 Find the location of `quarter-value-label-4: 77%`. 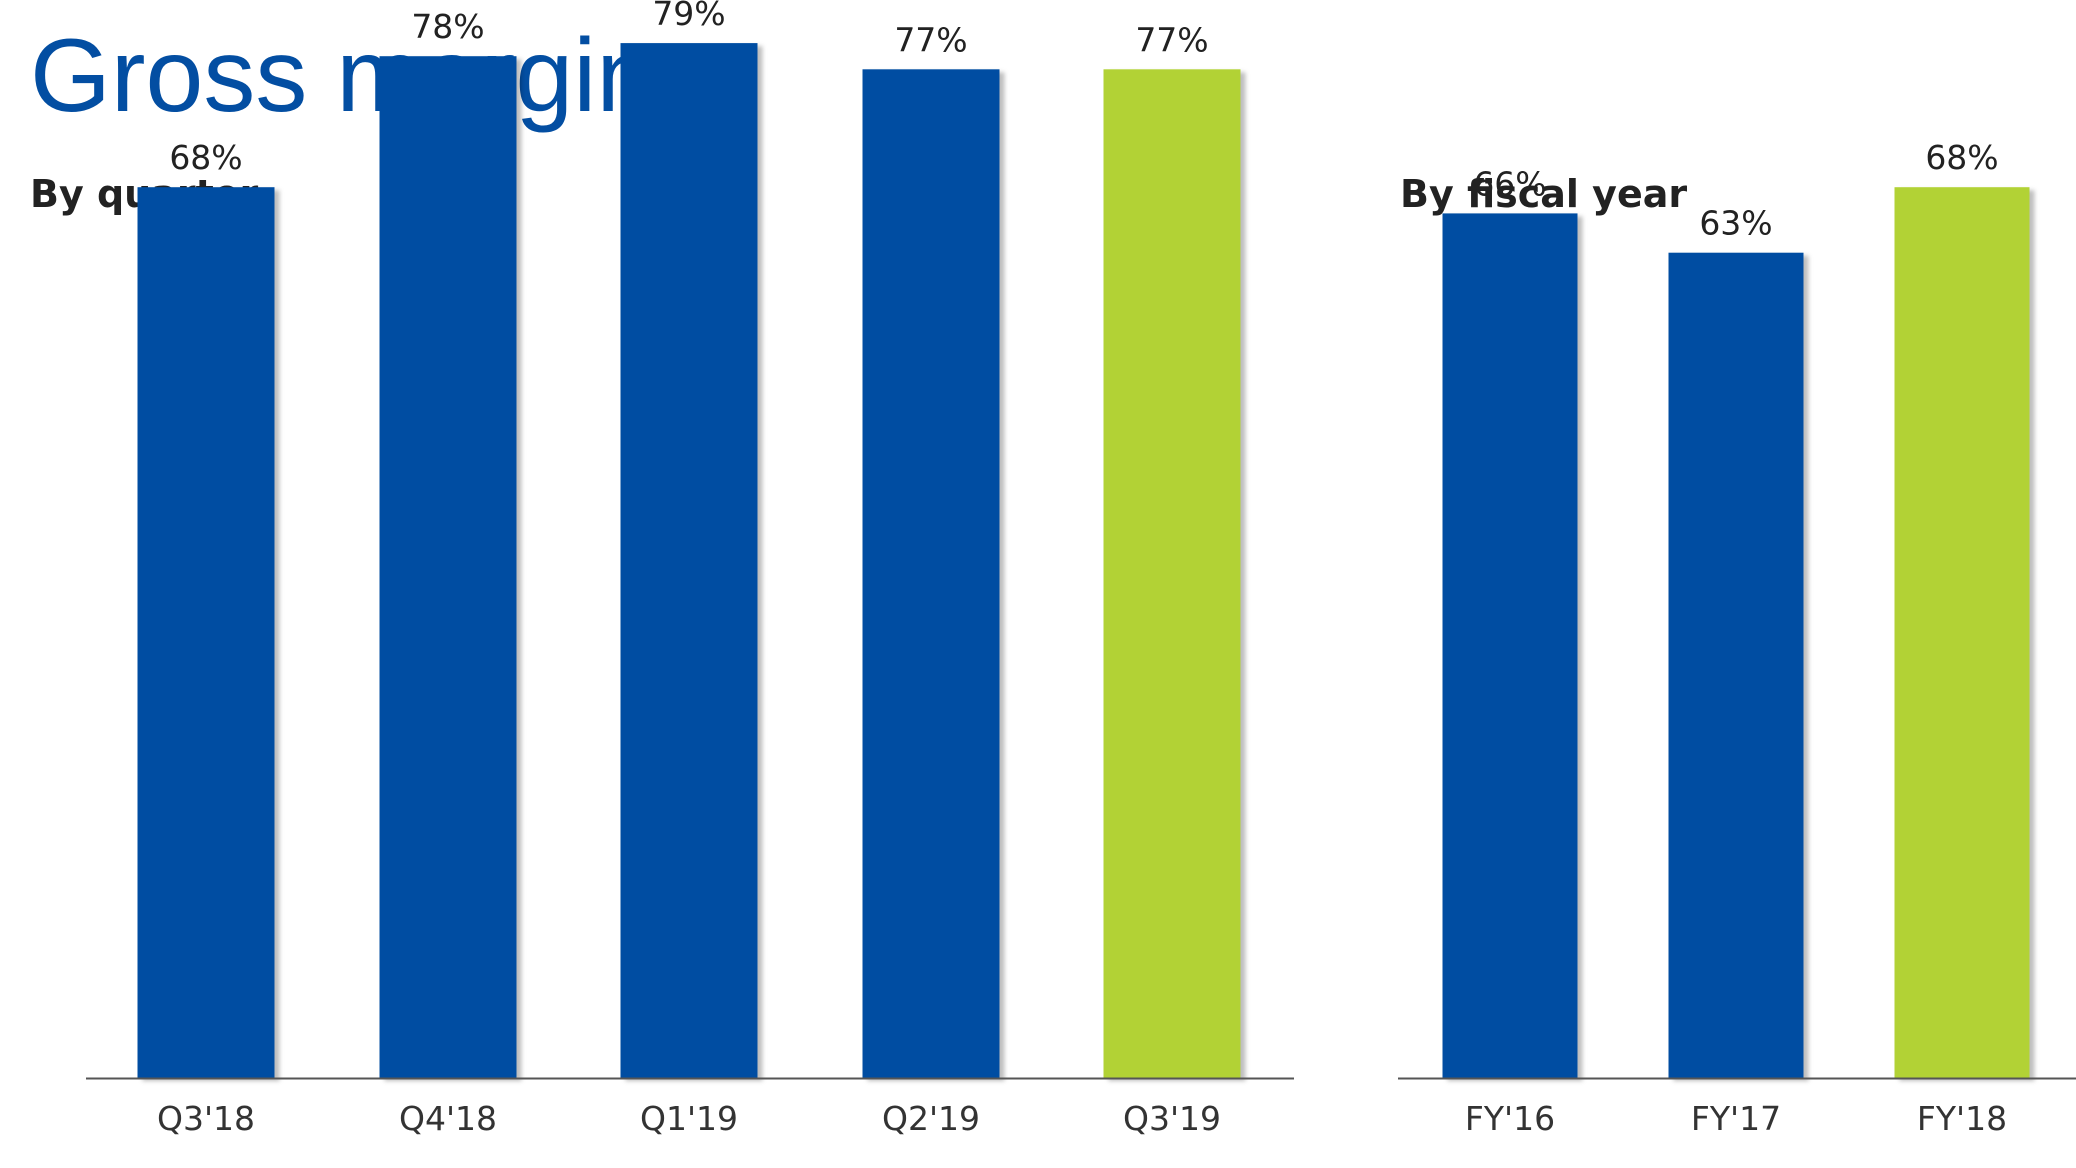

quarter-value-label-4: 77% is located at coordinates (930, 39).